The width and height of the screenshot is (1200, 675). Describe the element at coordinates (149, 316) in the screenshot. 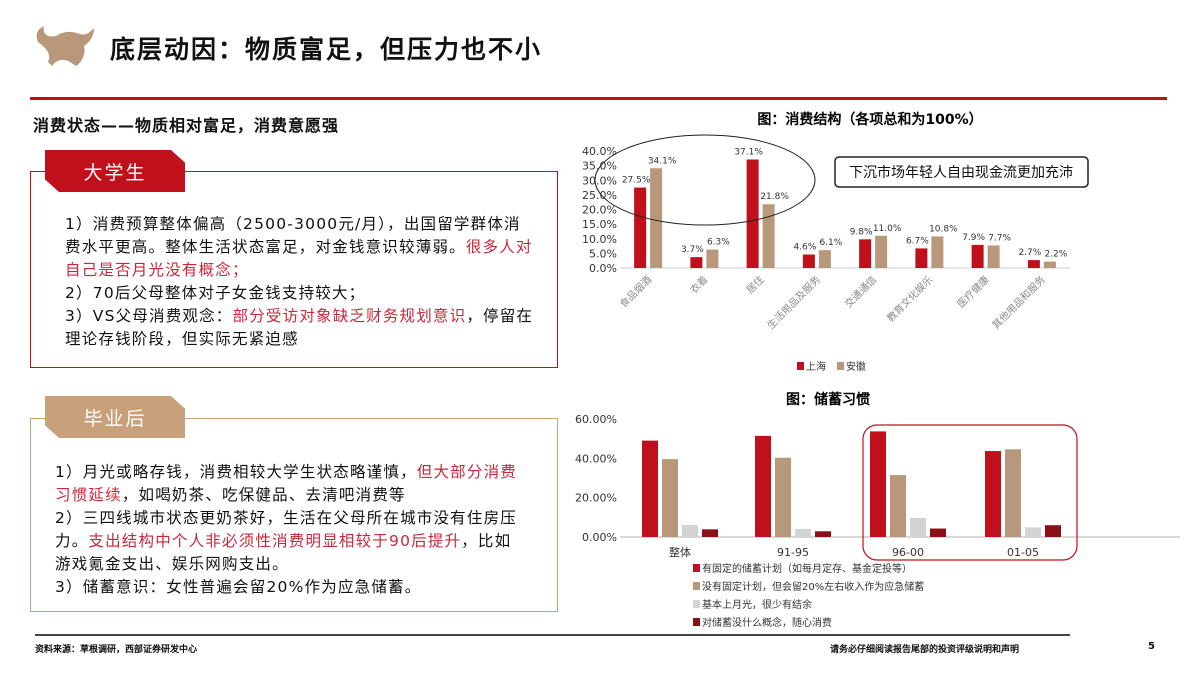

I see `text-segment: 3）VS父母消费观念：` at that location.